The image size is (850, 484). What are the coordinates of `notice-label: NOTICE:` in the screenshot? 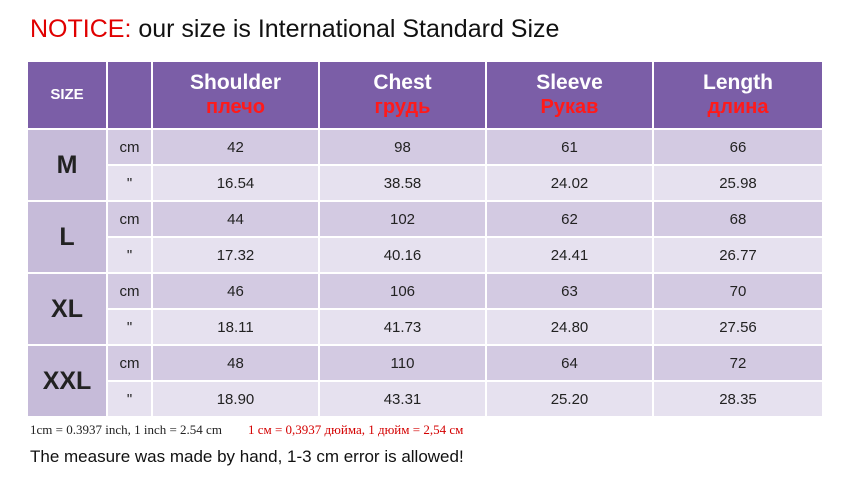 It's located at (81, 29).